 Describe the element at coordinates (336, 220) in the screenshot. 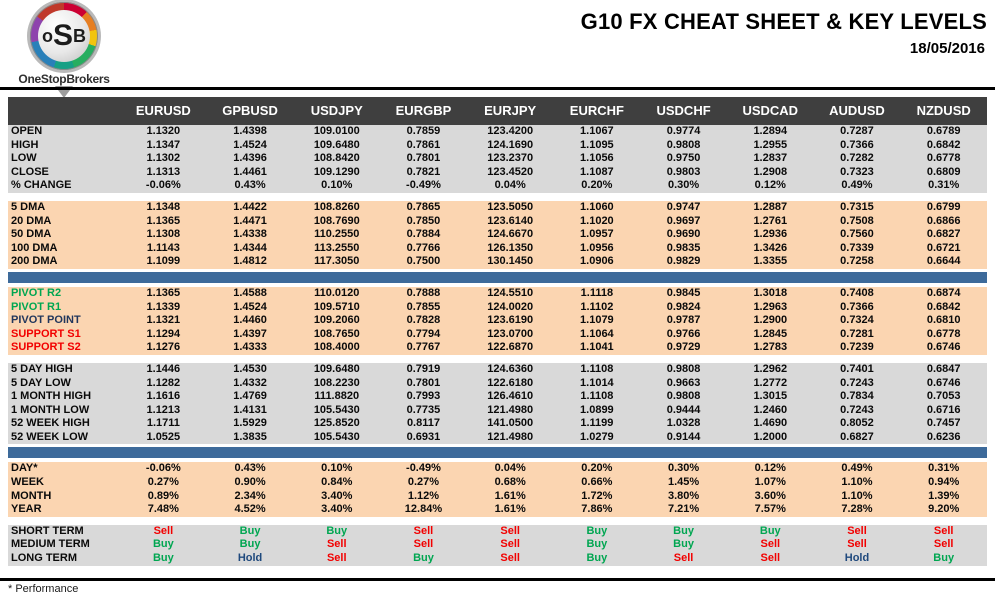

I see `cell: 108.7690` at that location.